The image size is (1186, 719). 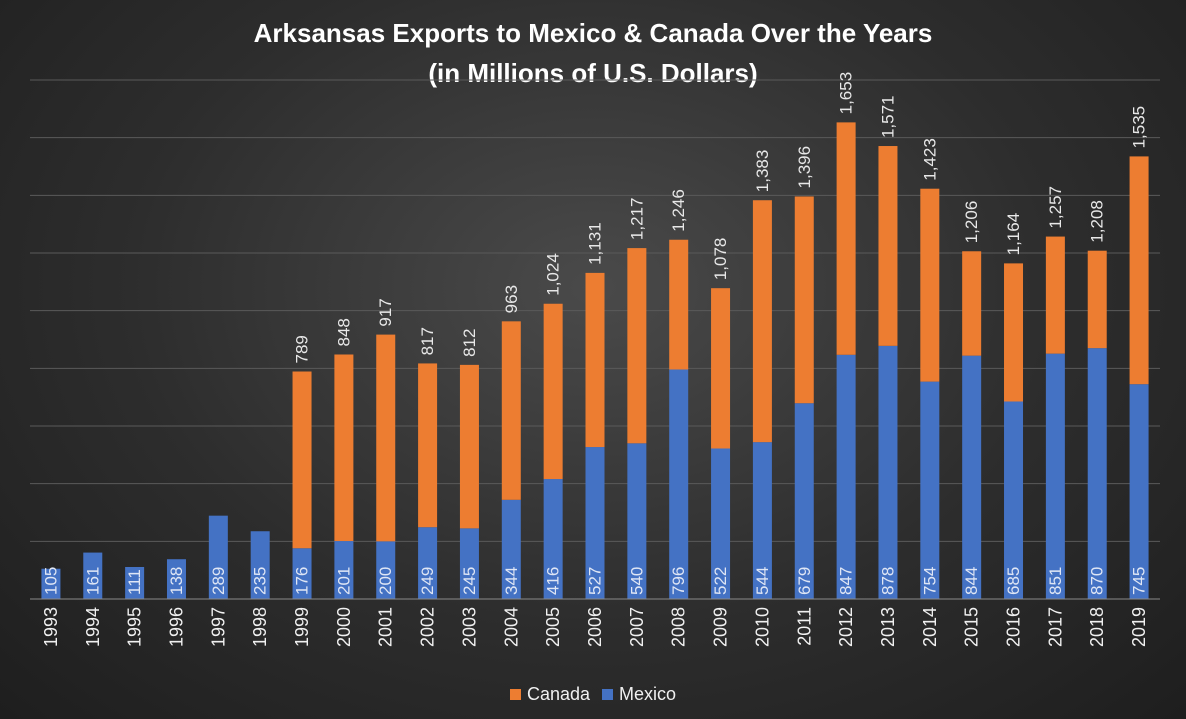 I want to click on x-tick-label-2016: 2016, so click(x=1014, y=627).